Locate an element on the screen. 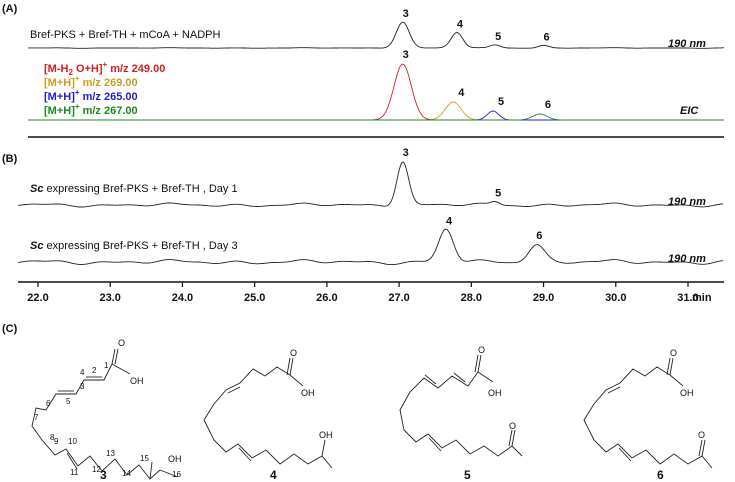 This screenshot has width=735, height=482. compound-3-carbonyl is located at coordinates (113, 356).